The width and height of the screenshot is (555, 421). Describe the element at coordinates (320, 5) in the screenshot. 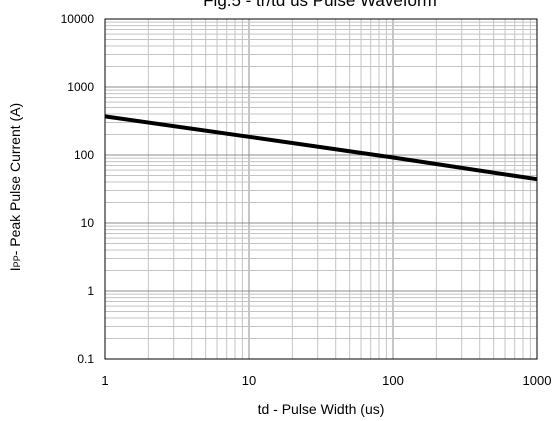

I see `chart-title: Fig.5 - tr/td us Pulse Waveform` at that location.